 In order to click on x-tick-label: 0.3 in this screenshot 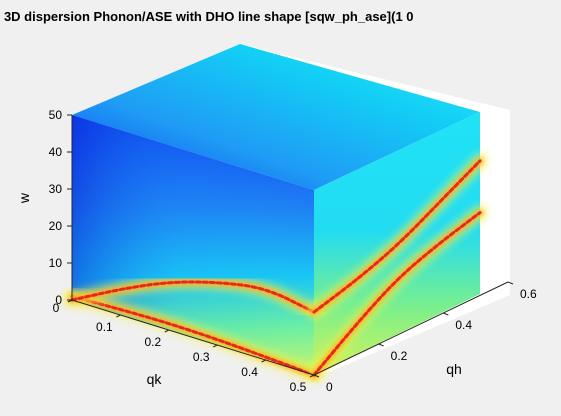, I will do `click(201, 357)`.